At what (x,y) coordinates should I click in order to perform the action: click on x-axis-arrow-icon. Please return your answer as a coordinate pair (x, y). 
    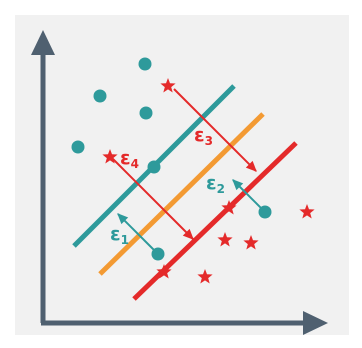
    Looking at the image, I should click on (315, 323).